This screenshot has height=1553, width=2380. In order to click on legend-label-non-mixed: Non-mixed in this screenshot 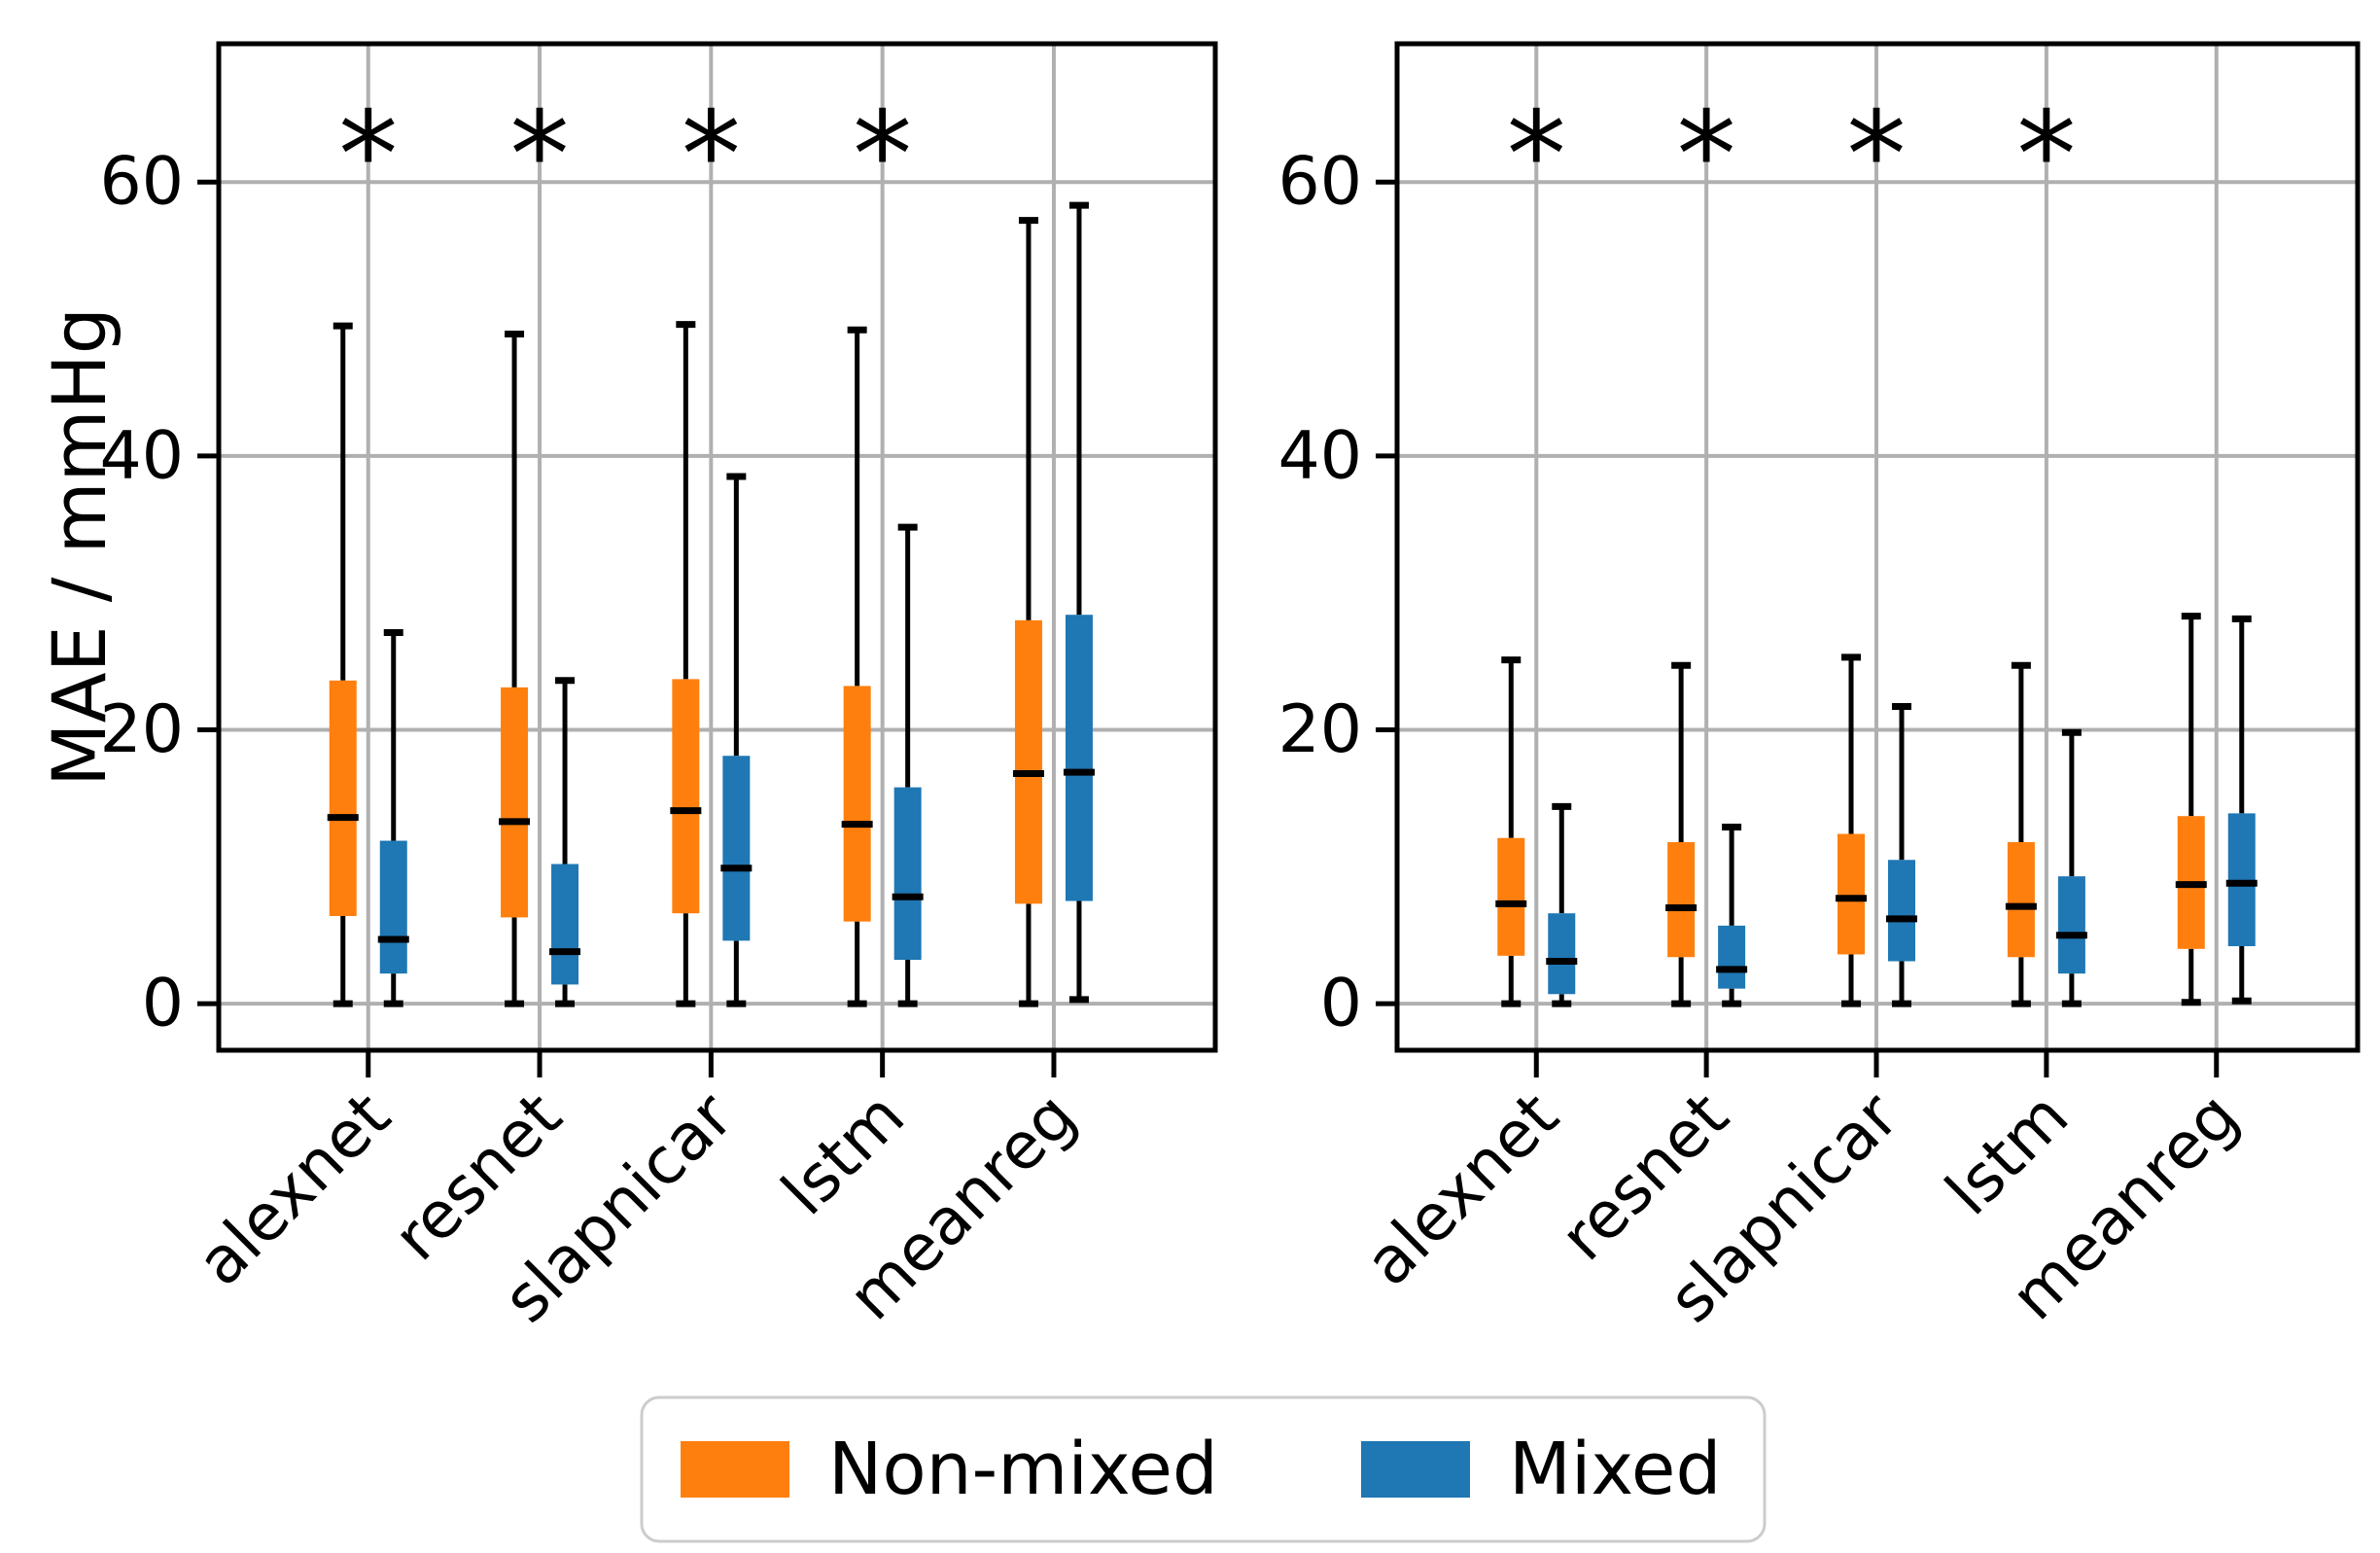, I will do `click(1023, 1469)`.